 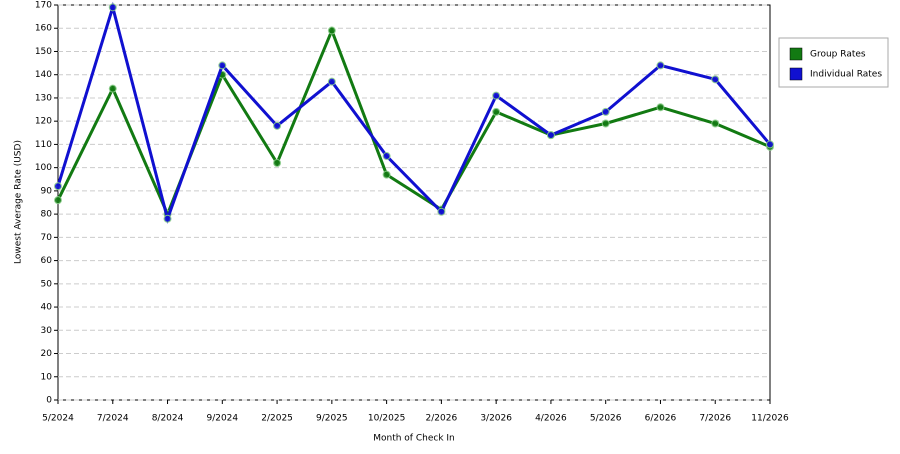 I want to click on y-tick-label: 40, so click(x=47, y=308).